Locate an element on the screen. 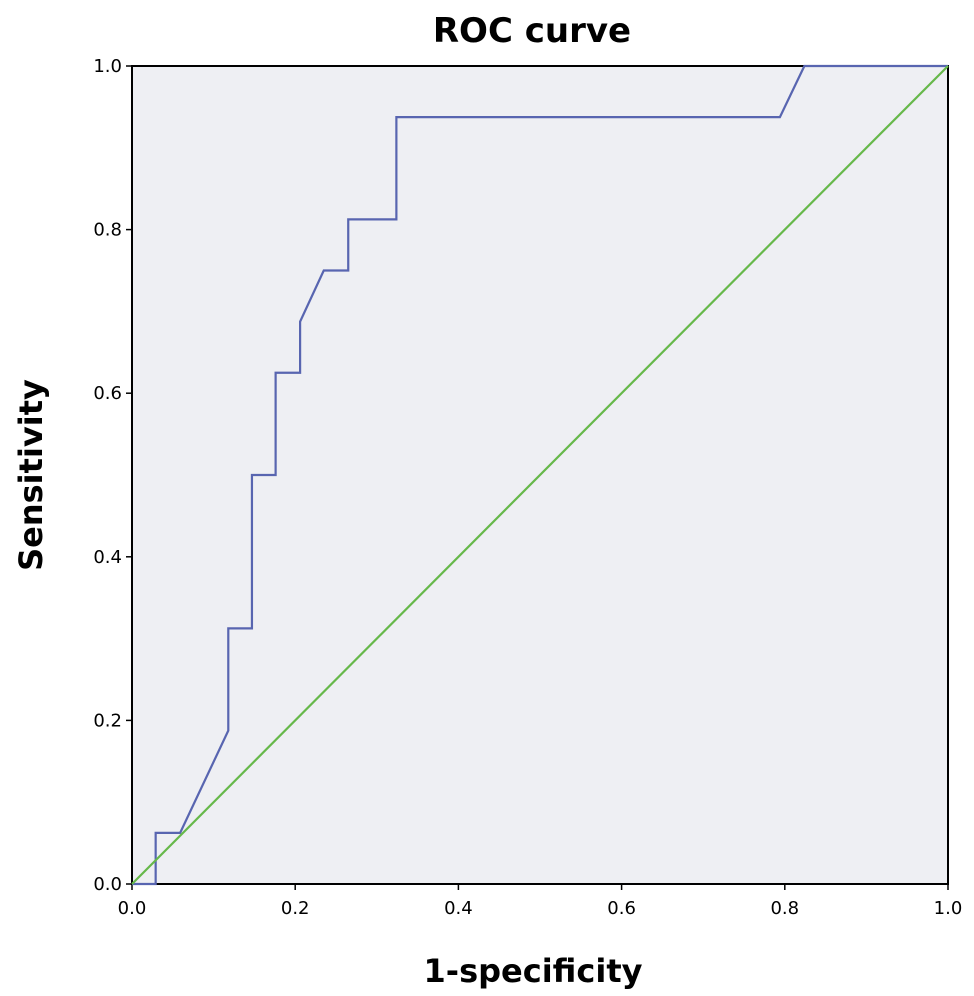 The height and width of the screenshot is (996, 974). x-tick-label: 0.6 is located at coordinates (621, 908).